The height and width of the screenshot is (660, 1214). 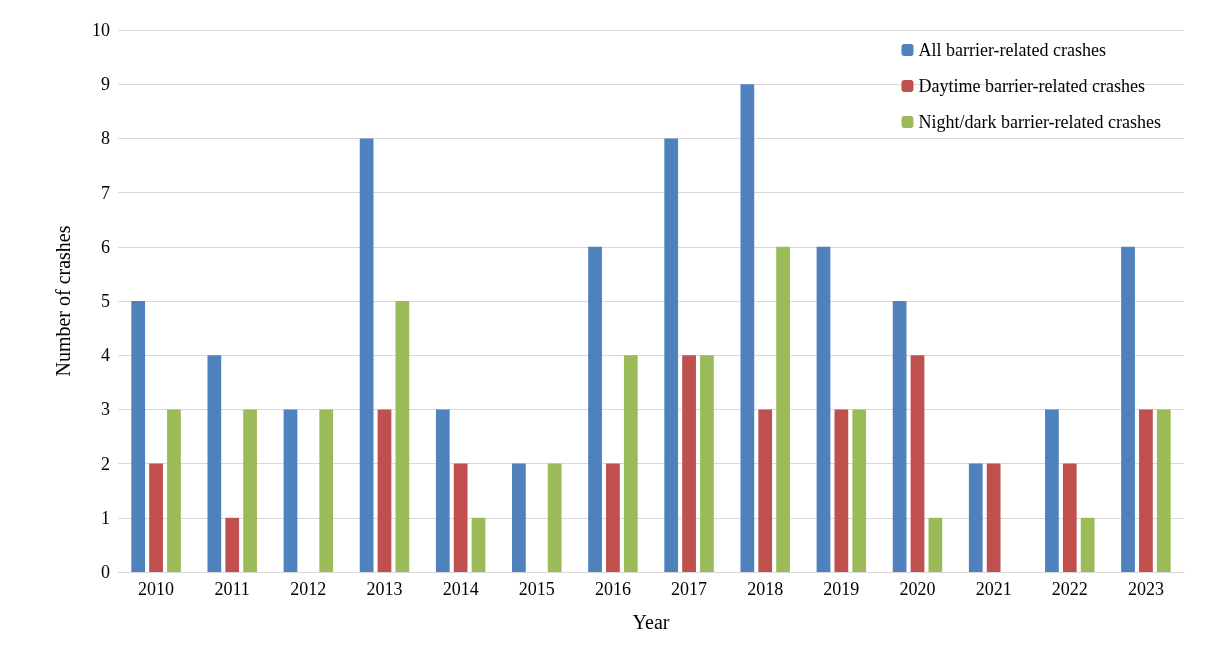 I want to click on y-axis-title: Number of crashes, so click(x=63, y=301).